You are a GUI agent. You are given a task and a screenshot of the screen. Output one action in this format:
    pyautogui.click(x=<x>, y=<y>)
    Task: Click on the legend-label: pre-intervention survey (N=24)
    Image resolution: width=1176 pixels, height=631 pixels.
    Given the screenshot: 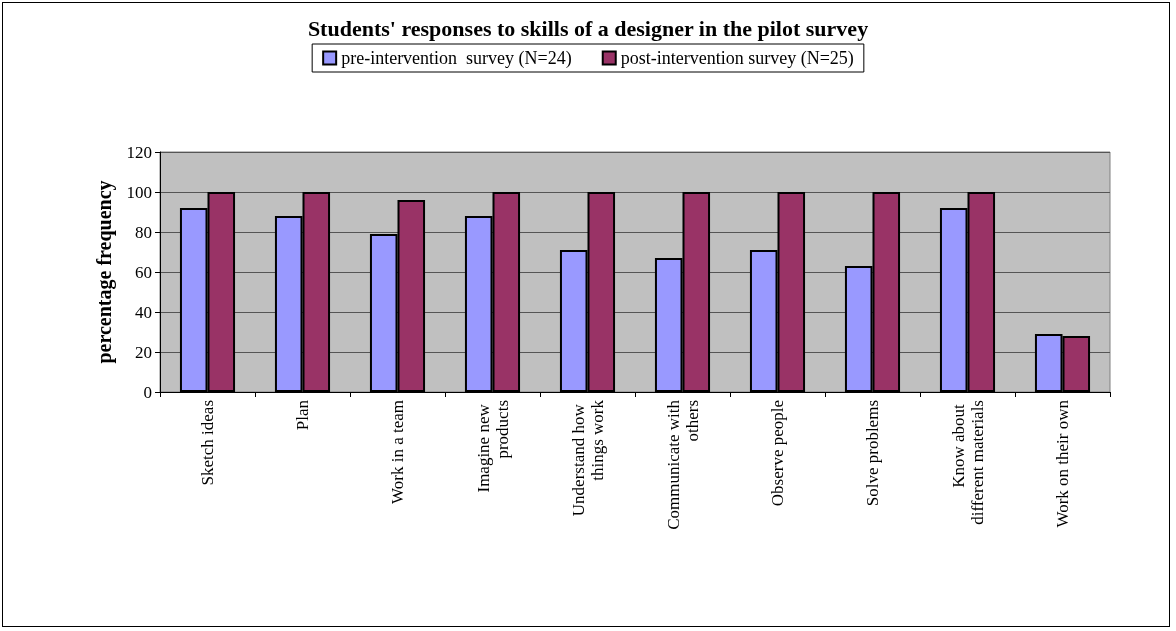 What is the action you would take?
    pyautogui.click(x=456, y=58)
    